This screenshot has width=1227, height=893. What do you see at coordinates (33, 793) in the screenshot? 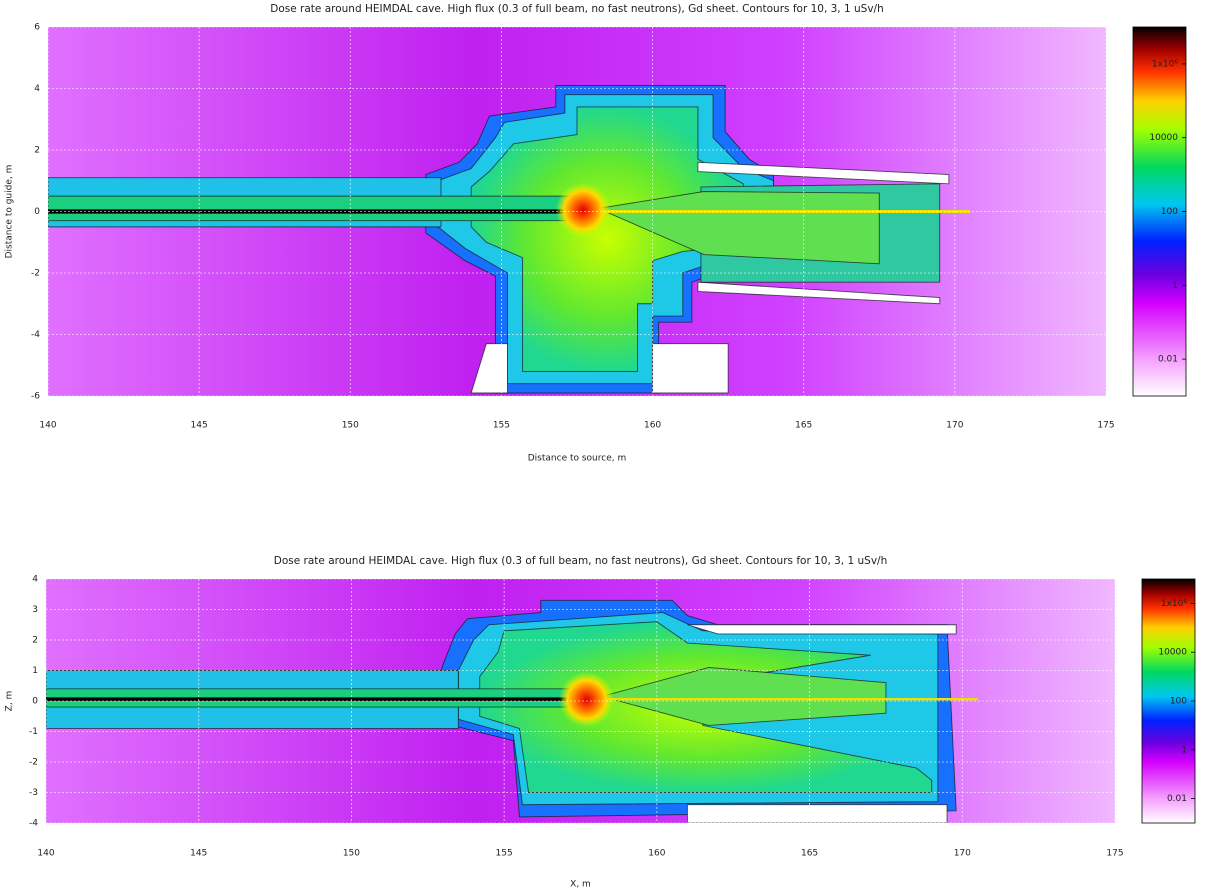
I see `y-tick-label: -3` at bounding box center [33, 793].